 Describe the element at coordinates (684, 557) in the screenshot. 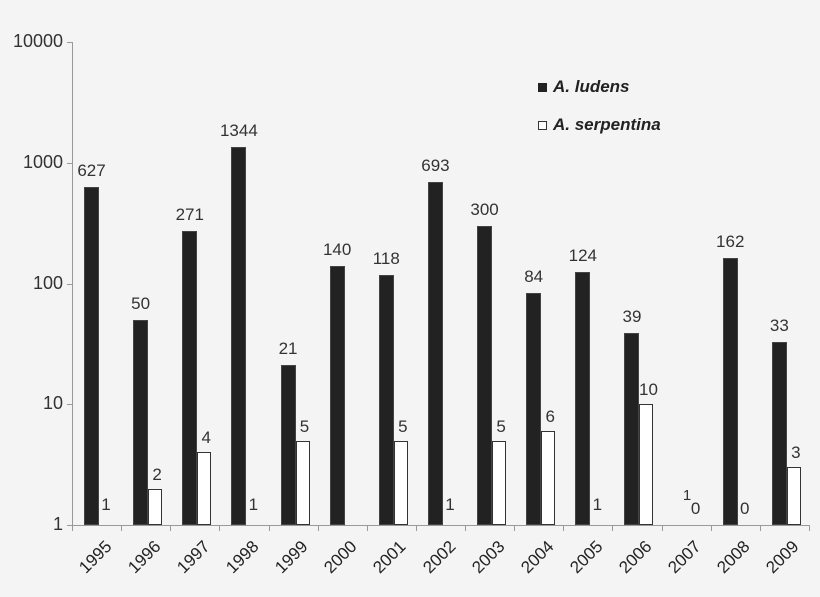

I see `x-tick-label: 2007` at that location.